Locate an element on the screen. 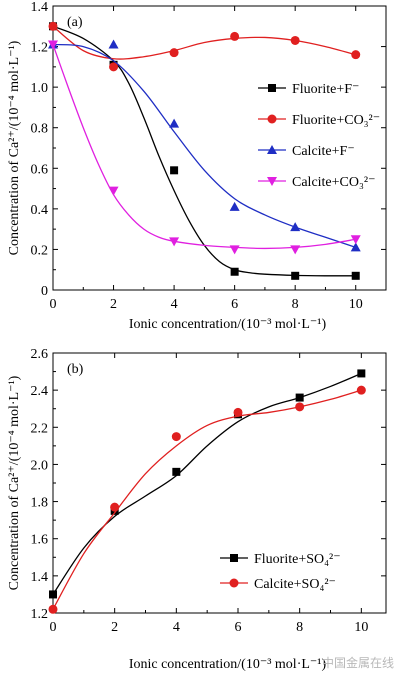 The image size is (400, 677). y-tick-label: 0 is located at coordinates (44, 291).